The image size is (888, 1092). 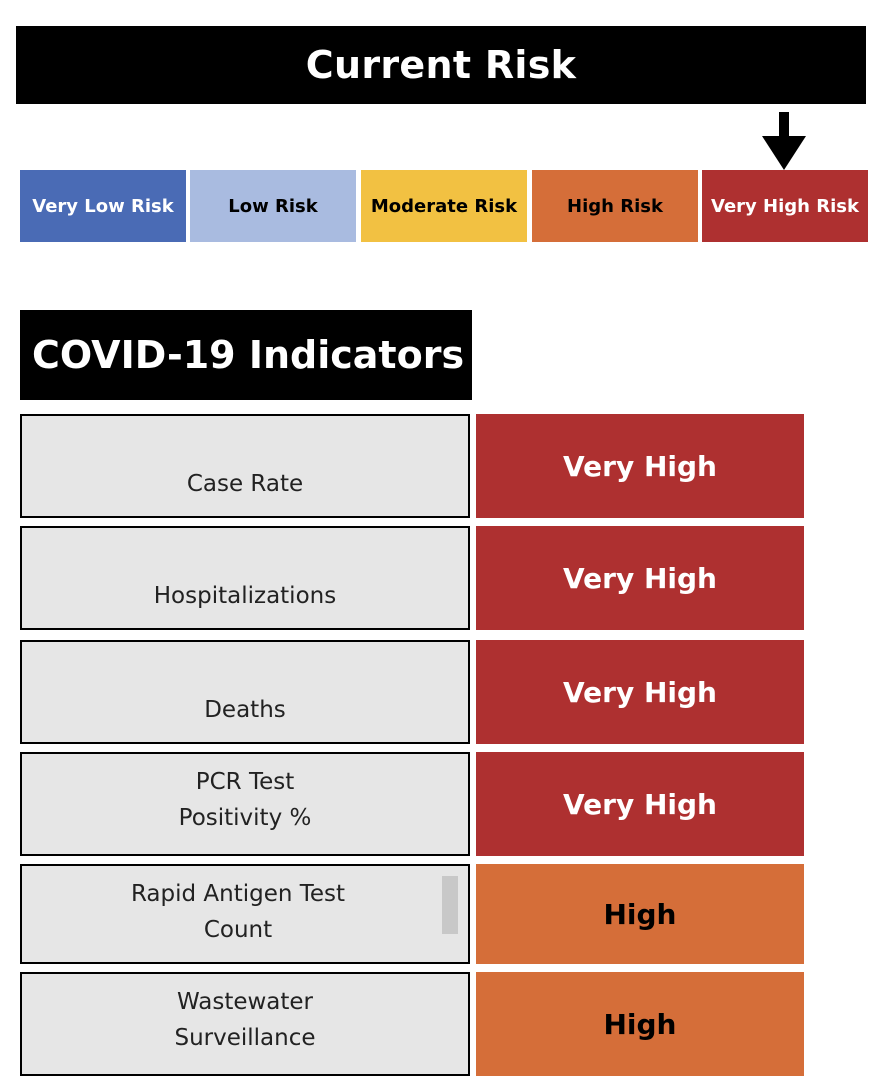 What do you see at coordinates (245, 484) in the screenshot?
I see `indicator-name: Case Rate` at bounding box center [245, 484].